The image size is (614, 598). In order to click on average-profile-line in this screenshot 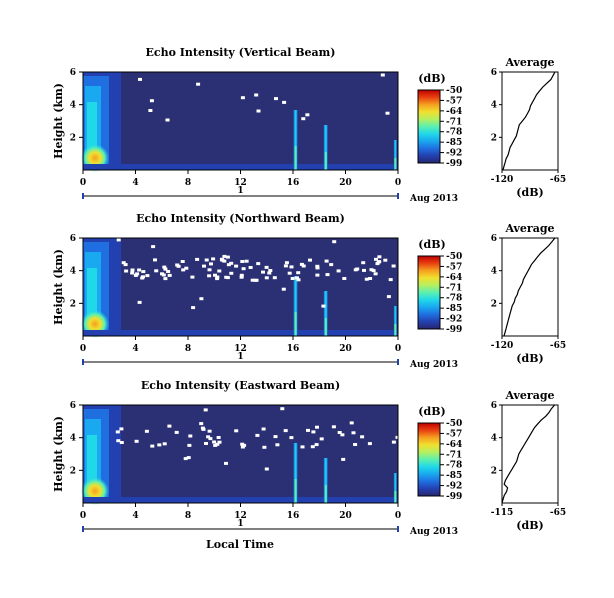, I will do `click(528, 454)`.